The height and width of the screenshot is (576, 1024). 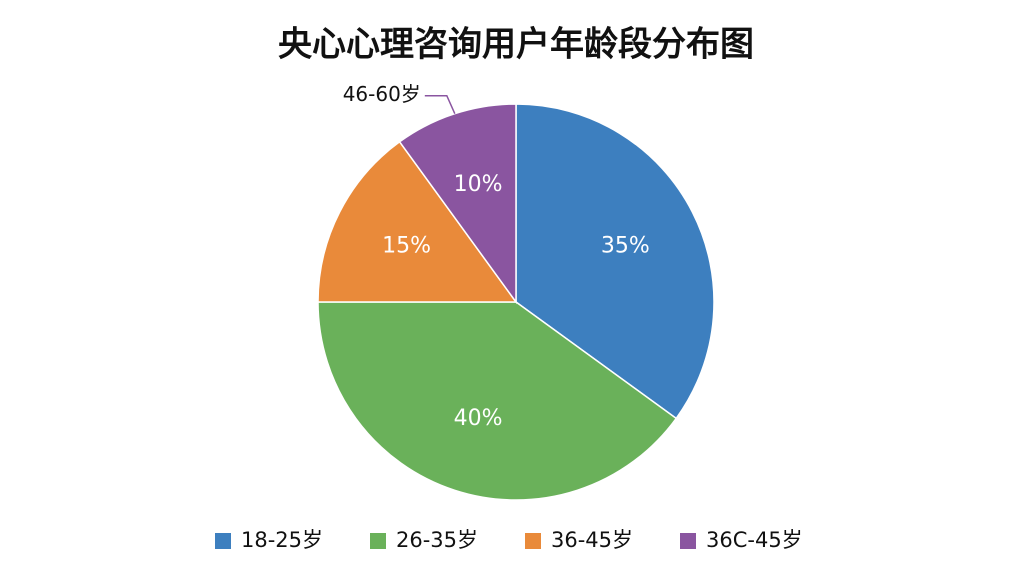 I want to click on legend-label: 36-45岁, so click(x=592, y=540).